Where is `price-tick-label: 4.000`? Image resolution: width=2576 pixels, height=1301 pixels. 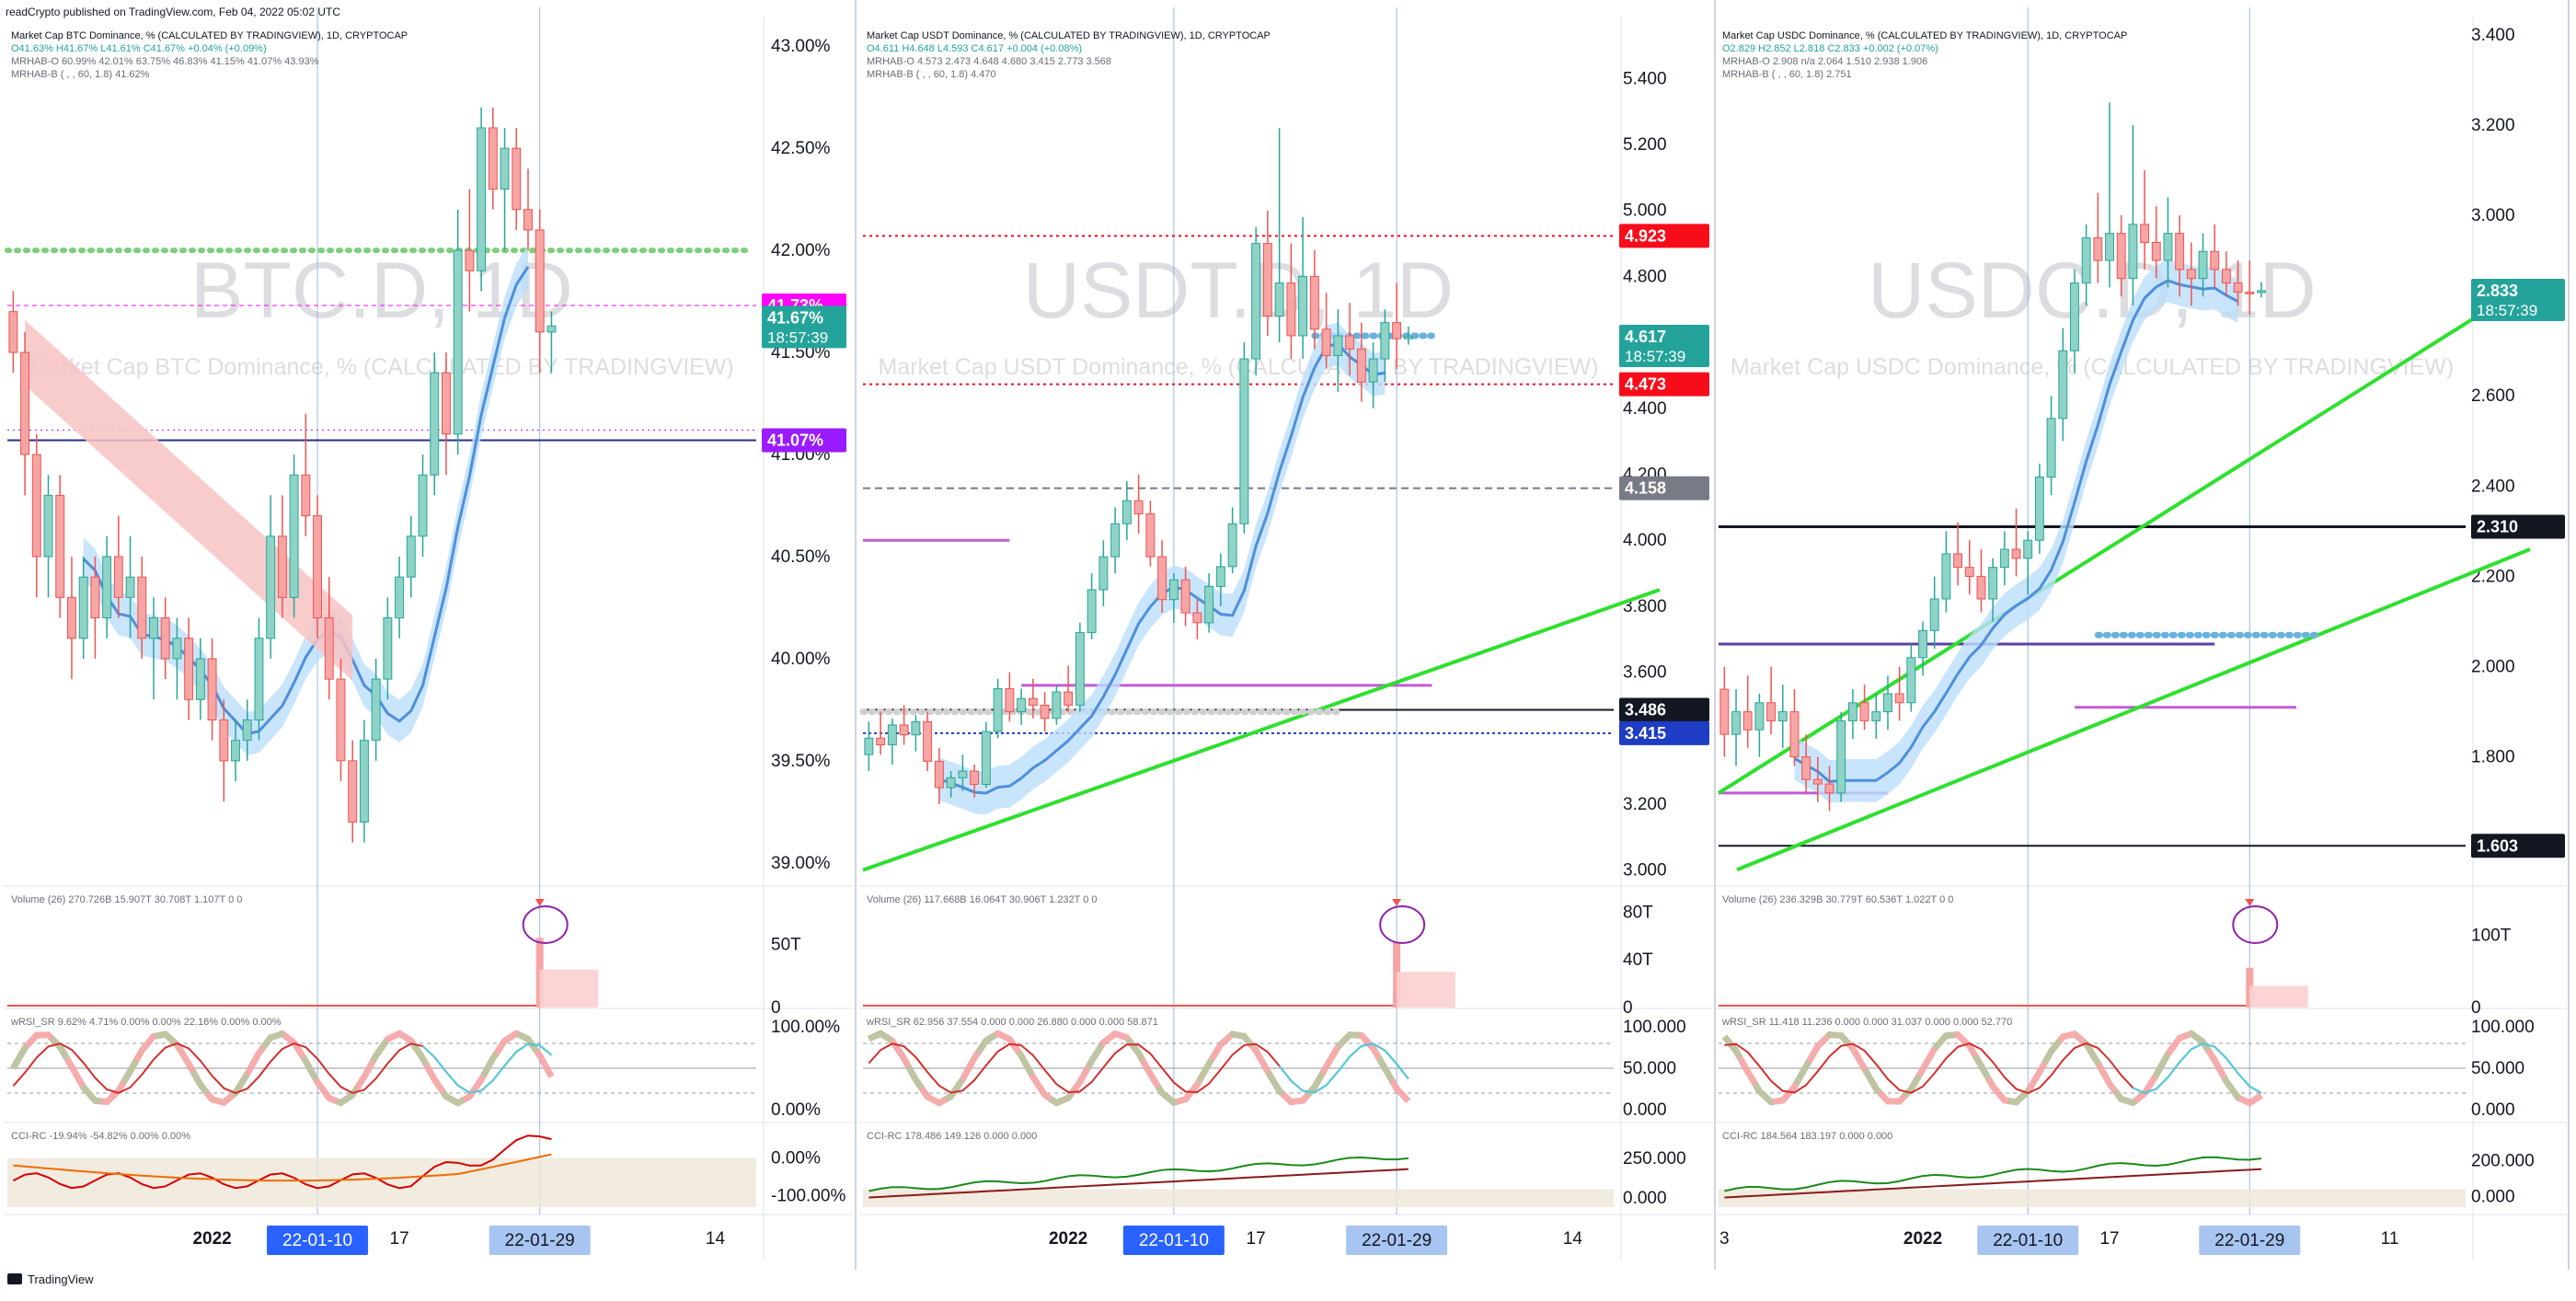
price-tick-label: 4.000 is located at coordinates (1645, 540).